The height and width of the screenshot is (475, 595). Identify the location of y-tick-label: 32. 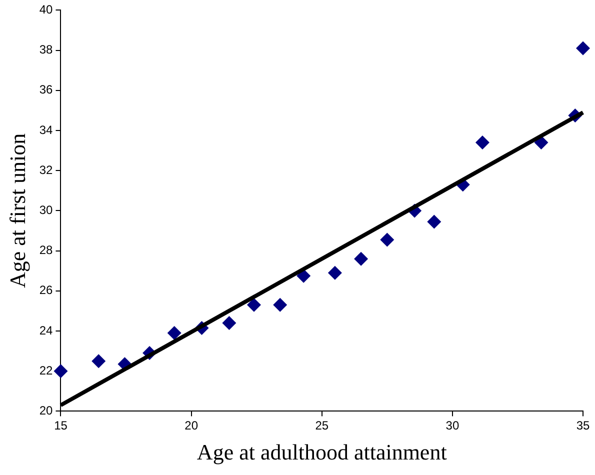
(46, 169).